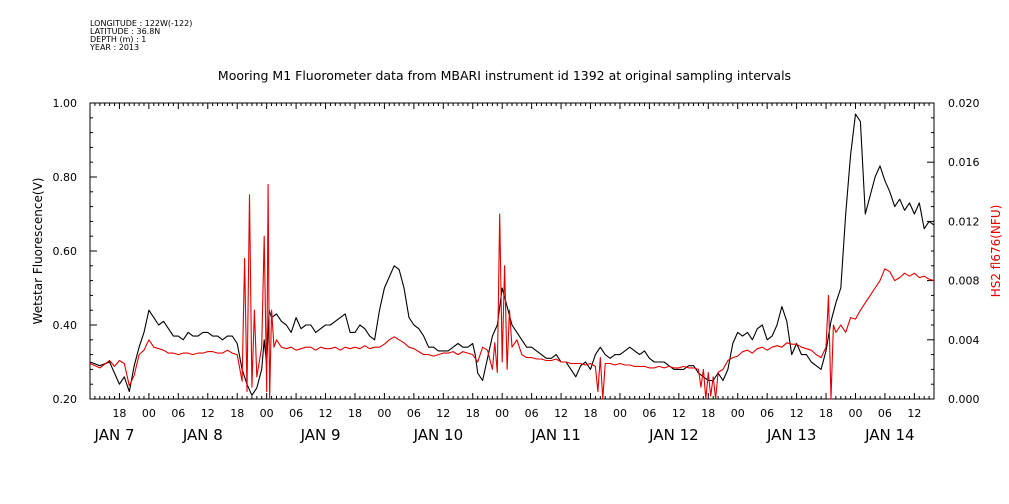 Image resolution: width=1009 pixels, height=504 pixels. I want to click on x-day-label: JAN 8, so click(202, 435).